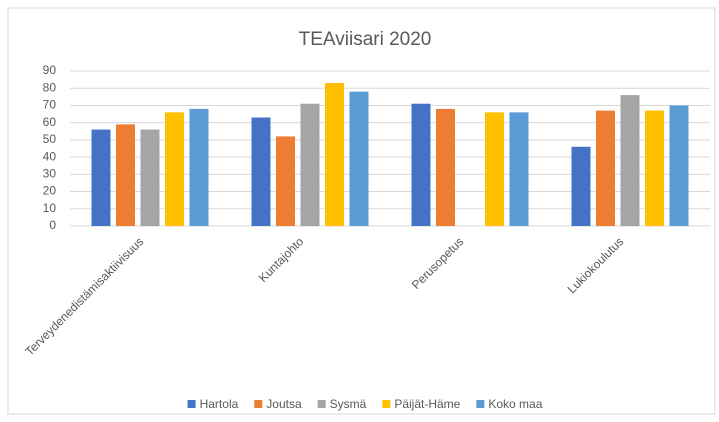 The height and width of the screenshot is (422, 719). What do you see at coordinates (348, 404) in the screenshot?
I see `legend-label: Sysmä` at bounding box center [348, 404].